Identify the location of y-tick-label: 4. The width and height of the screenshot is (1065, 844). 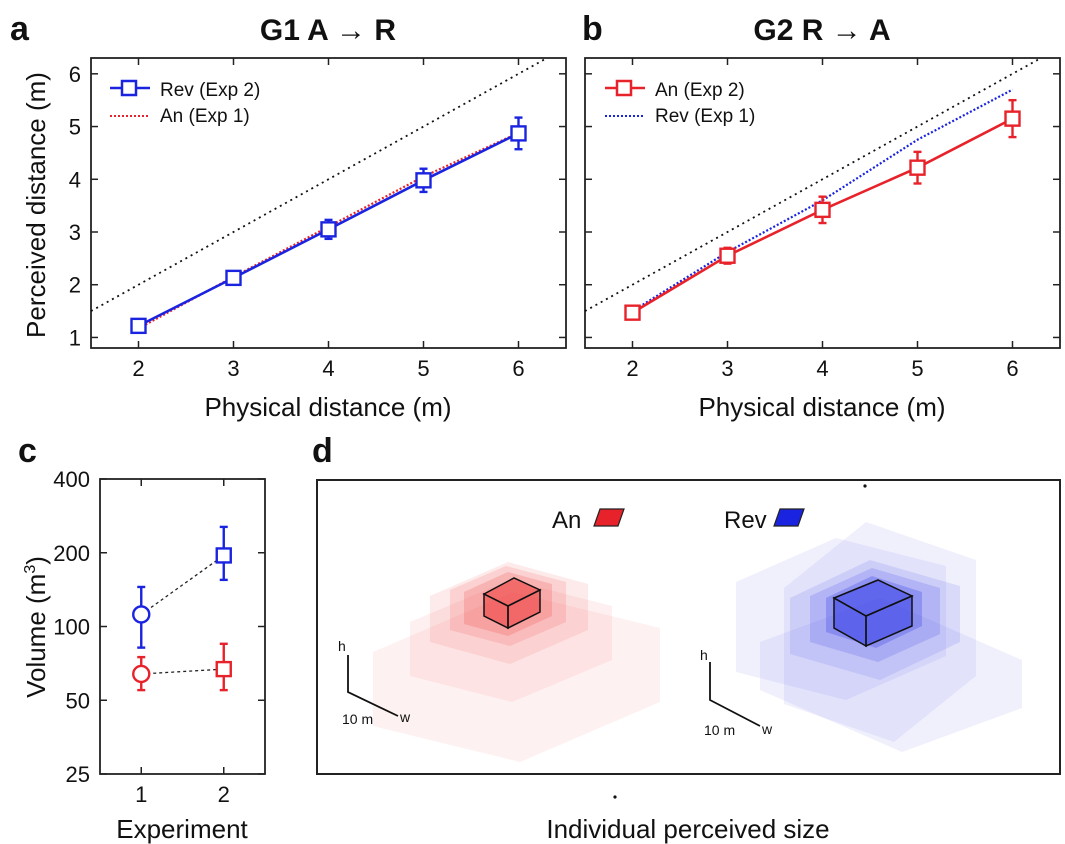
(75, 179).